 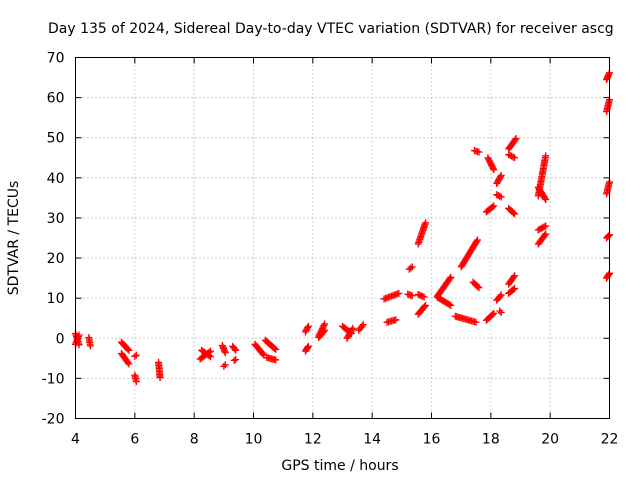 What do you see at coordinates (53, 379) in the screenshot?
I see `y-tick-label: -10` at bounding box center [53, 379].